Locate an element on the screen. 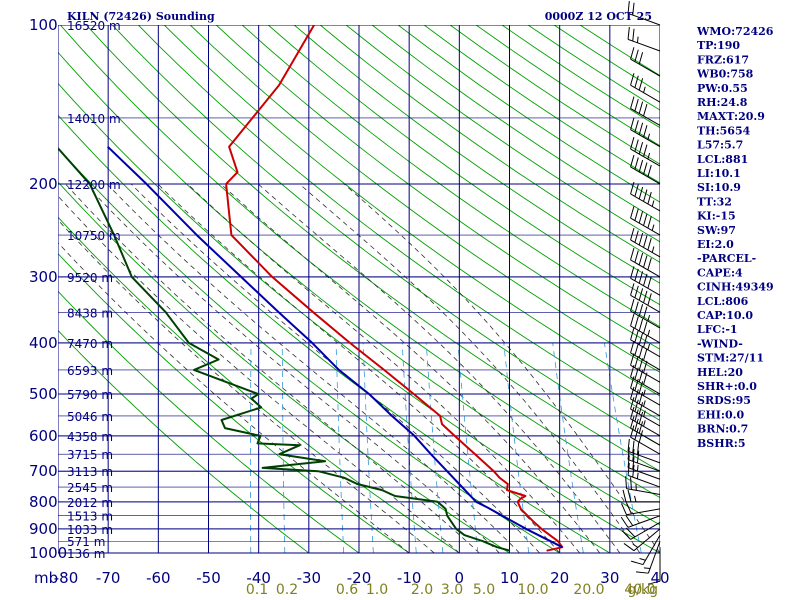  height-label: 3113 m is located at coordinates (90, 472).